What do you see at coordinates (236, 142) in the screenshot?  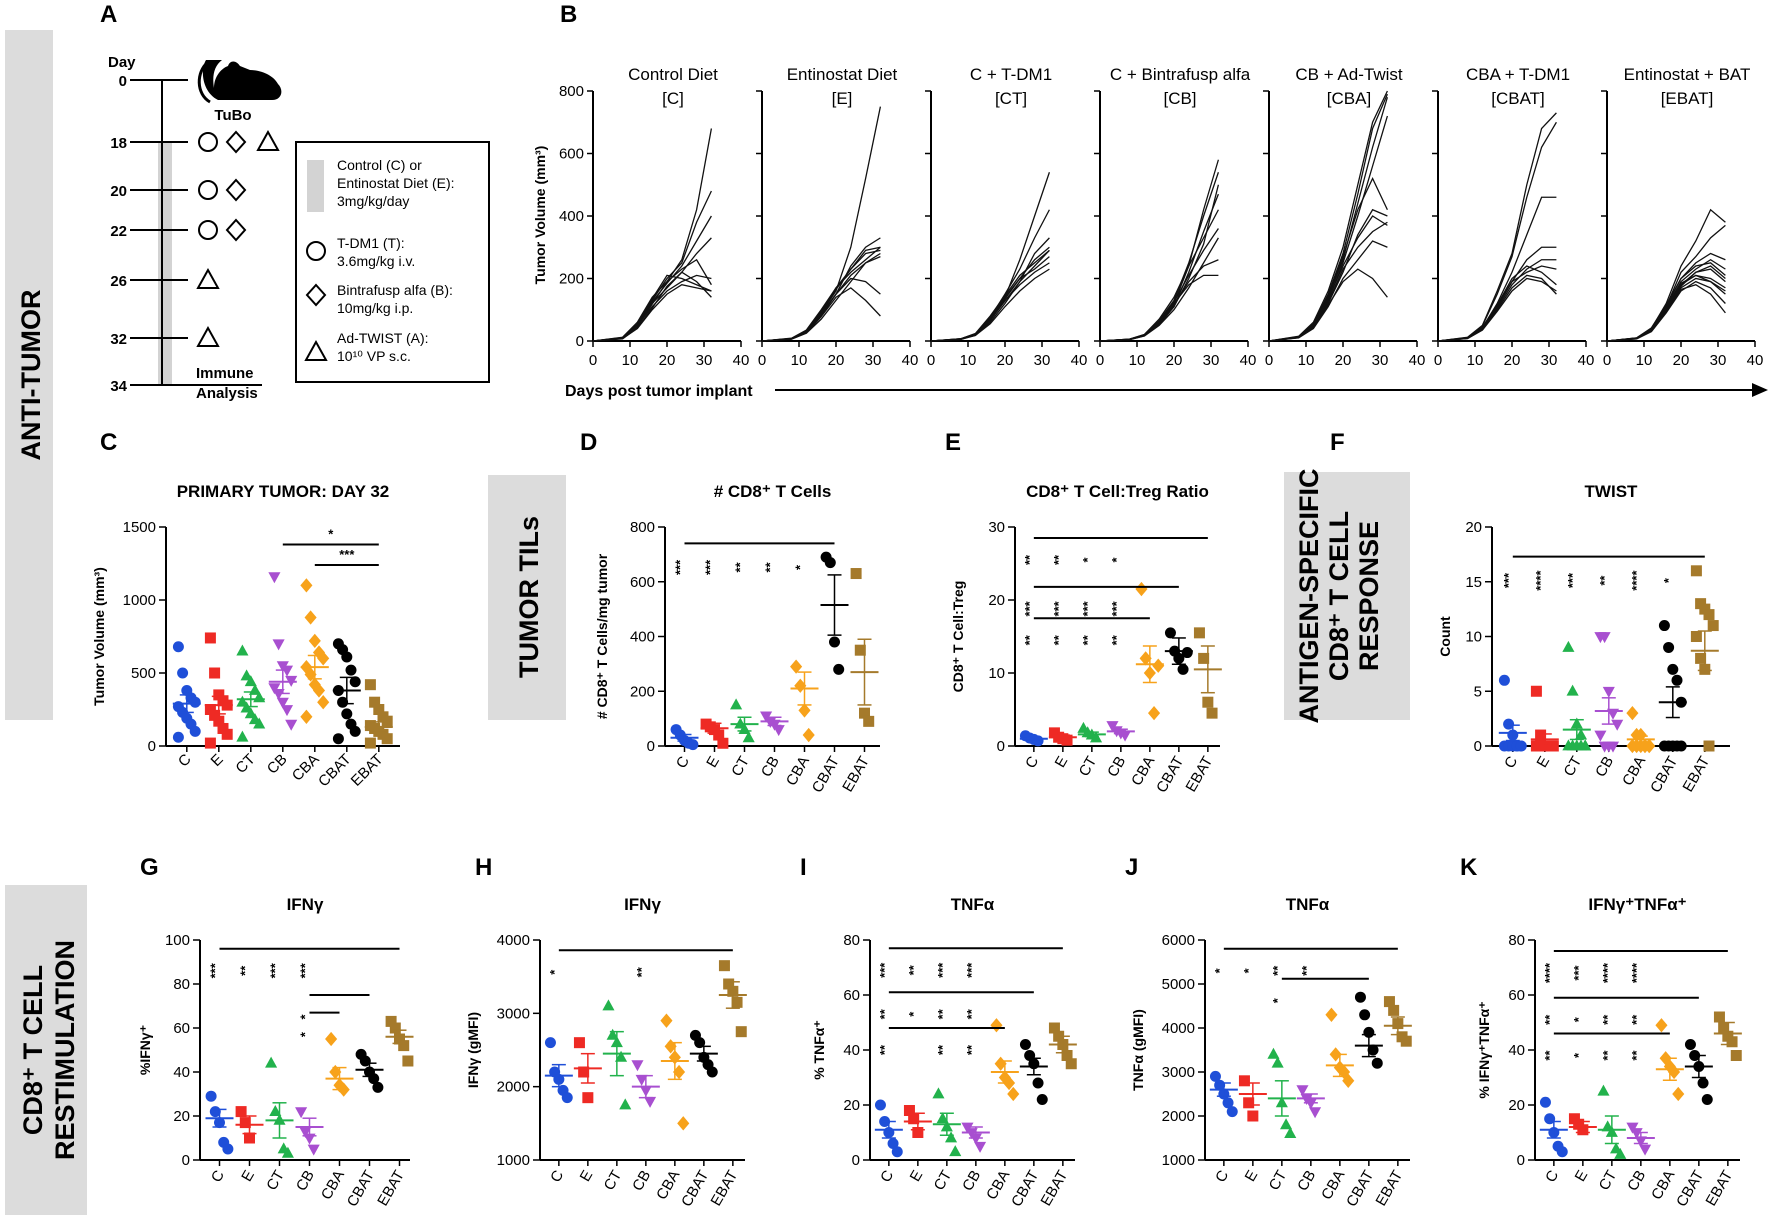 I see `bintrafusp-dose-icon` at bounding box center [236, 142].